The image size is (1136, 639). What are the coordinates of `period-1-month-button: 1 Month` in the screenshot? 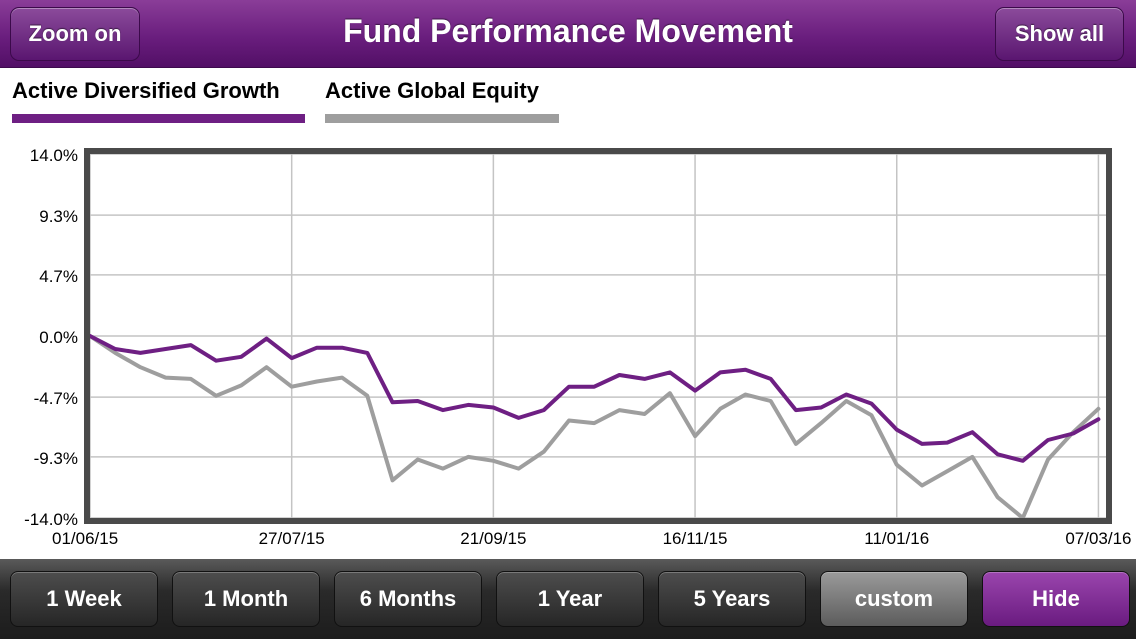 It's located at (246, 599).